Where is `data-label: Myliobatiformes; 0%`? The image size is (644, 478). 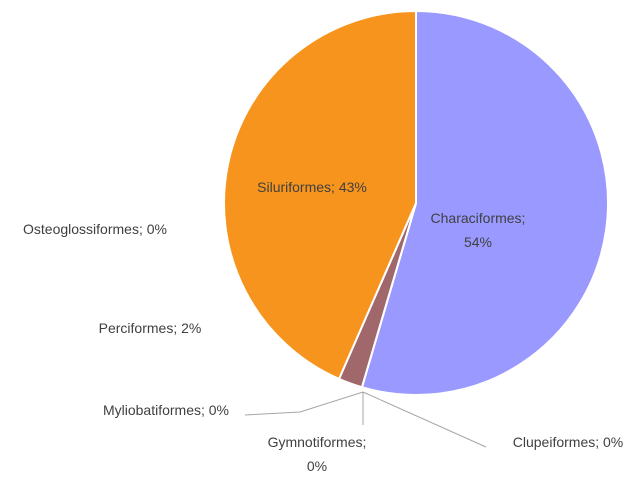 data-label: Myliobatiformes; 0% is located at coordinates (166, 410).